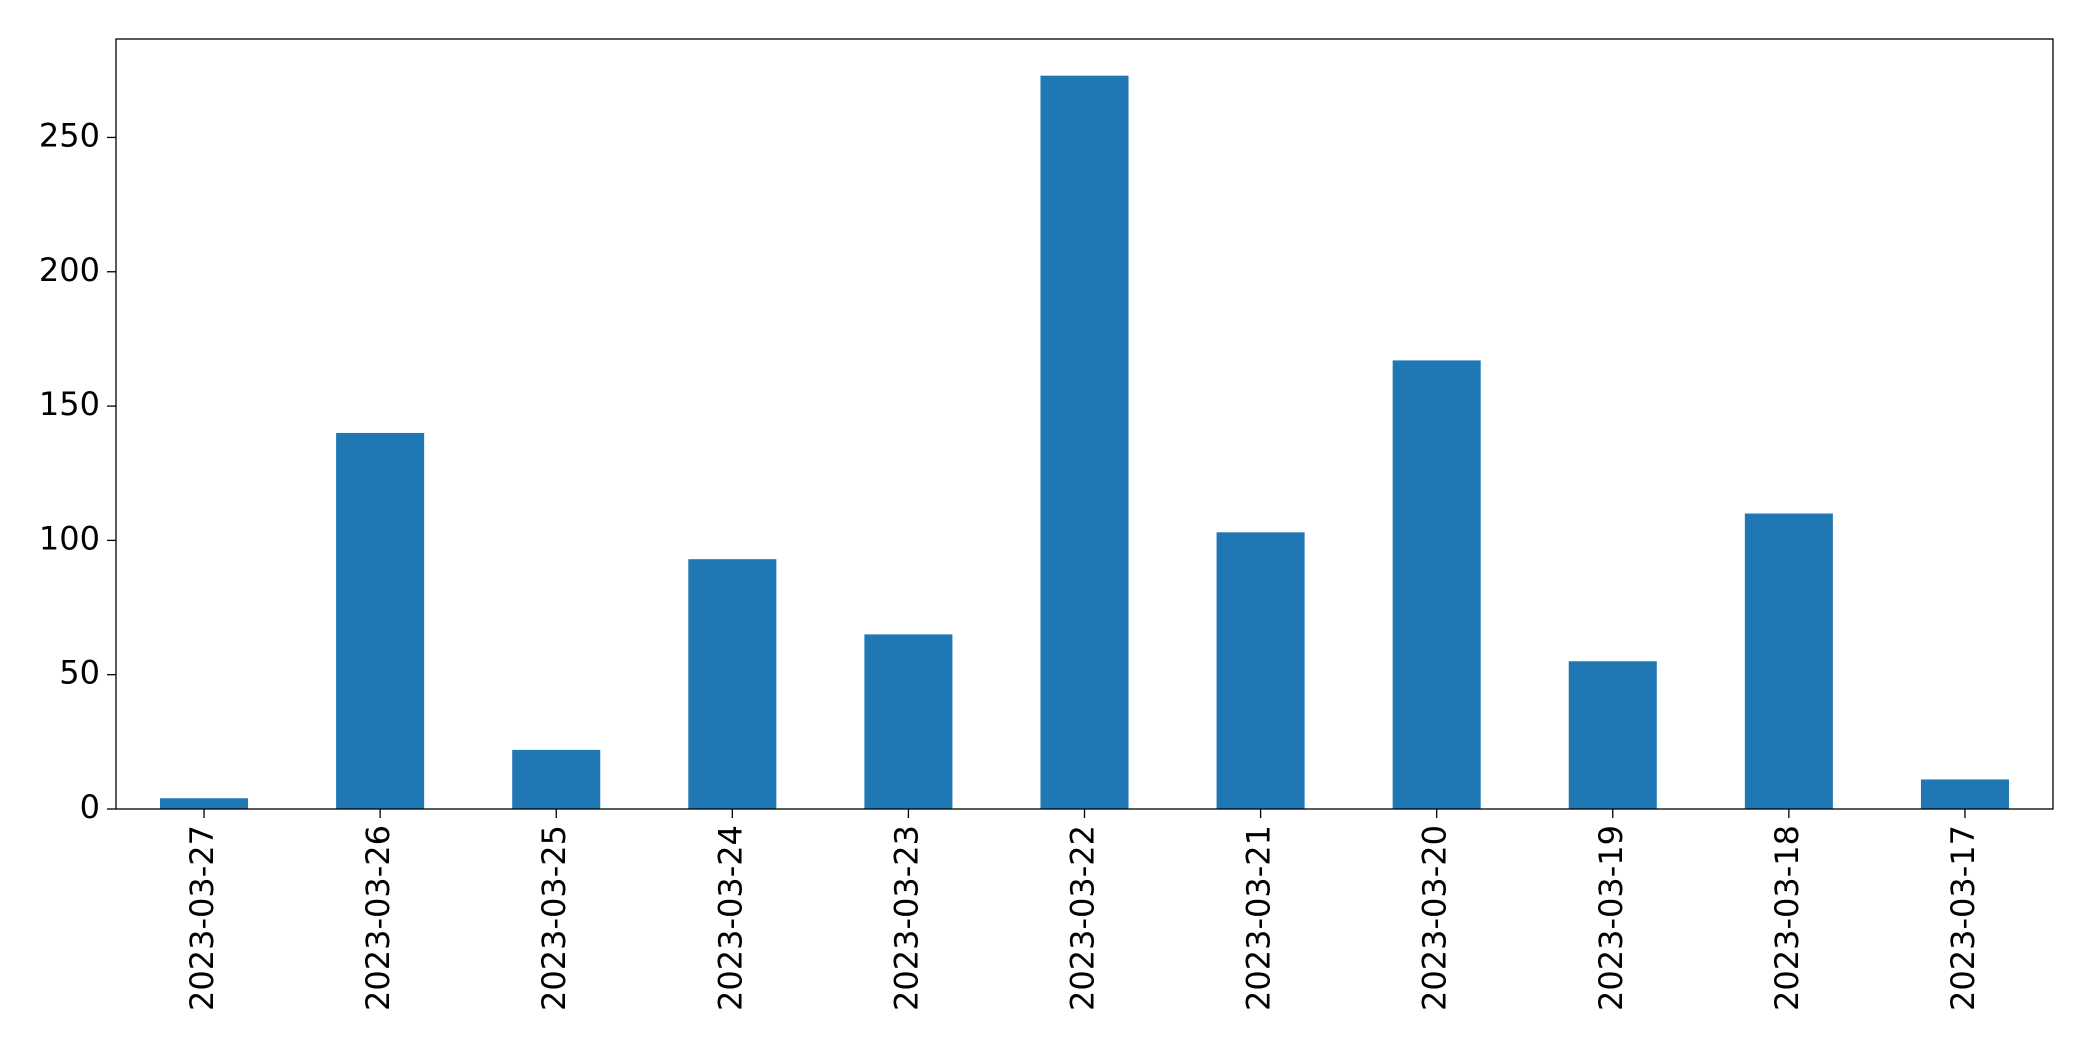 The height and width of the screenshot is (1061, 2093). I want to click on x-tick-label: 2023-03-24, so click(730, 918).